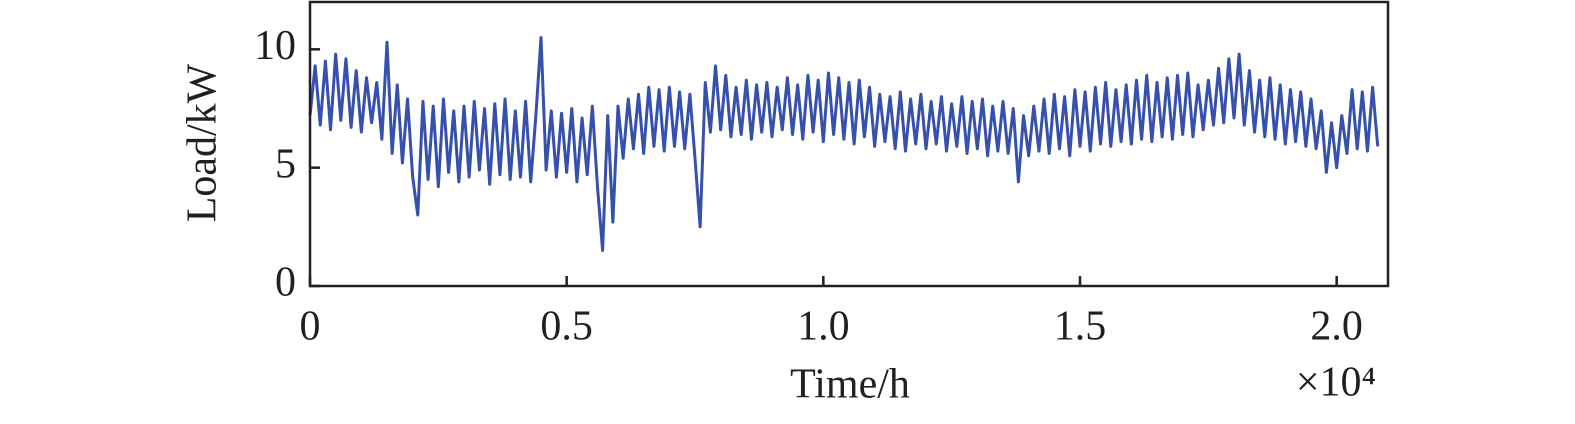 This screenshot has width=1575, height=424. Describe the element at coordinates (1336, 327) in the screenshot. I see `x-tick-label: 2.0` at that location.